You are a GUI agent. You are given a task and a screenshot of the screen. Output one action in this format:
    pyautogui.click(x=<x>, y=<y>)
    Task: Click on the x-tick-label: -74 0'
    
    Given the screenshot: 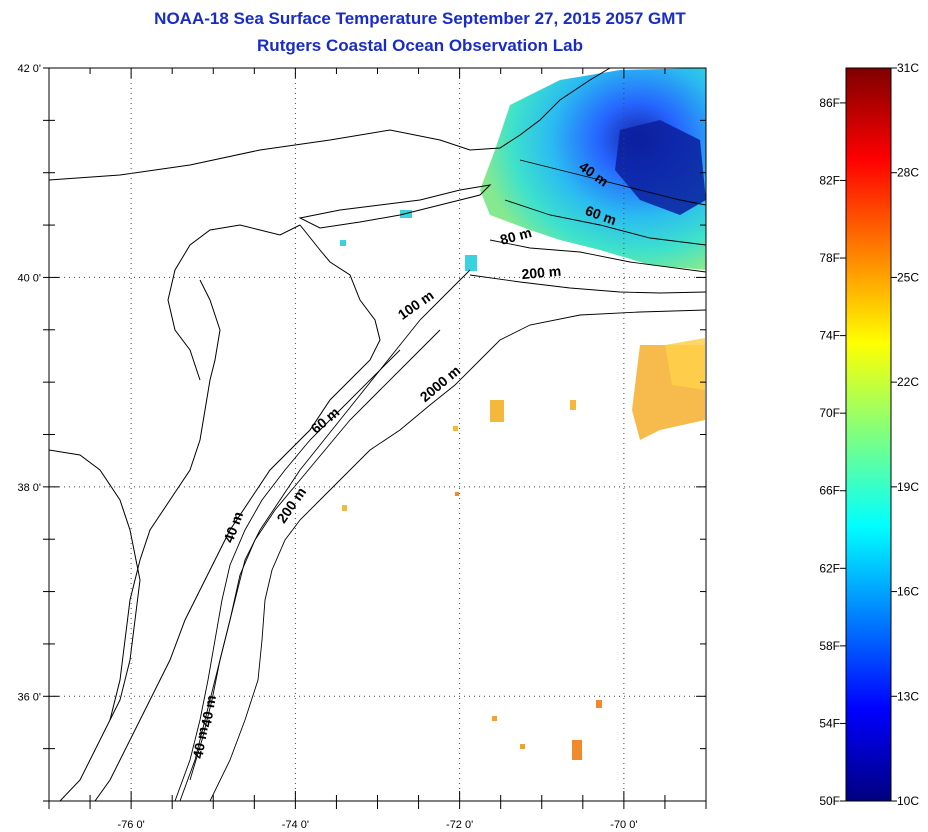 What is the action you would take?
    pyautogui.click(x=295, y=825)
    